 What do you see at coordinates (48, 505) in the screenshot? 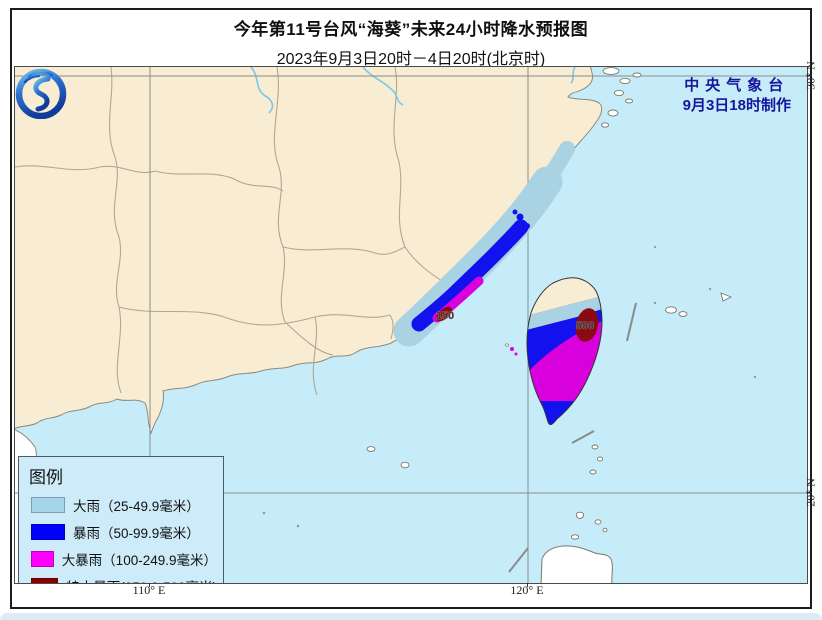
I see `heavy-rain-swatch` at bounding box center [48, 505].